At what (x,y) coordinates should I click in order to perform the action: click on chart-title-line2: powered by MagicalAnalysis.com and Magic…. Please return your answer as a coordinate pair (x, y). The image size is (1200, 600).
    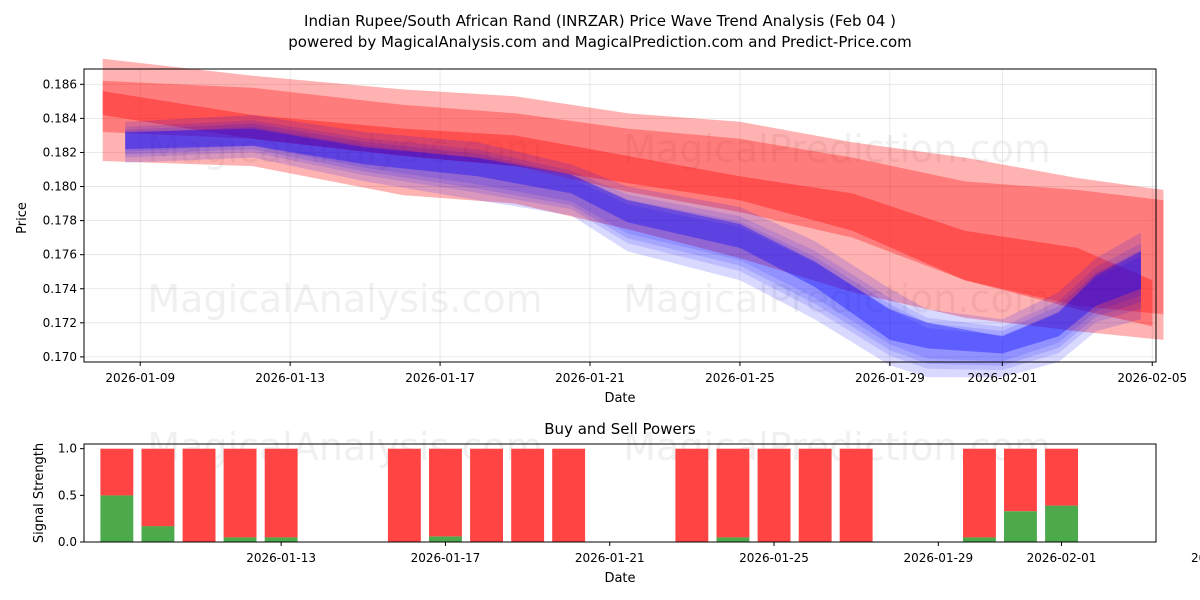
    Looking at the image, I should click on (600, 42).